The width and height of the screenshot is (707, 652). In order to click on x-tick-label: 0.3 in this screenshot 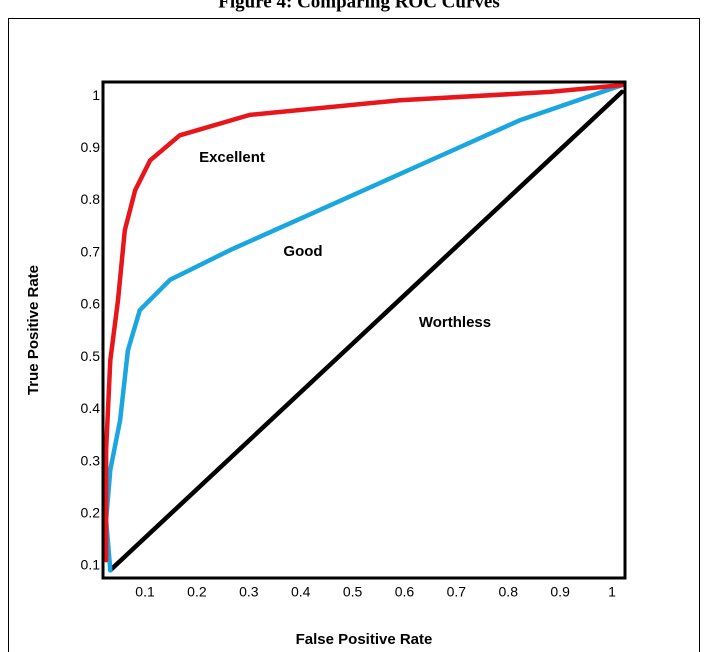, I will do `click(249, 592)`.